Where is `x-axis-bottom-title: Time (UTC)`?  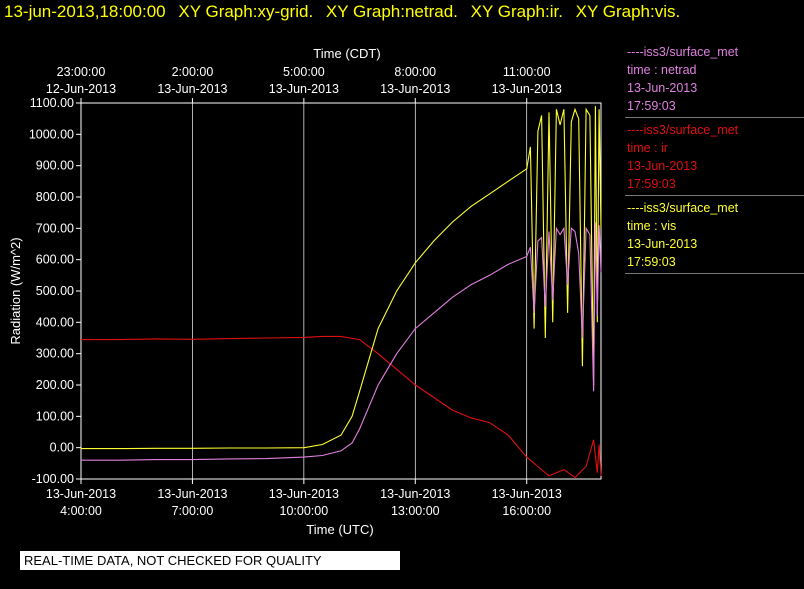
x-axis-bottom-title: Time (UTC) is located at coordinates (339, 529).